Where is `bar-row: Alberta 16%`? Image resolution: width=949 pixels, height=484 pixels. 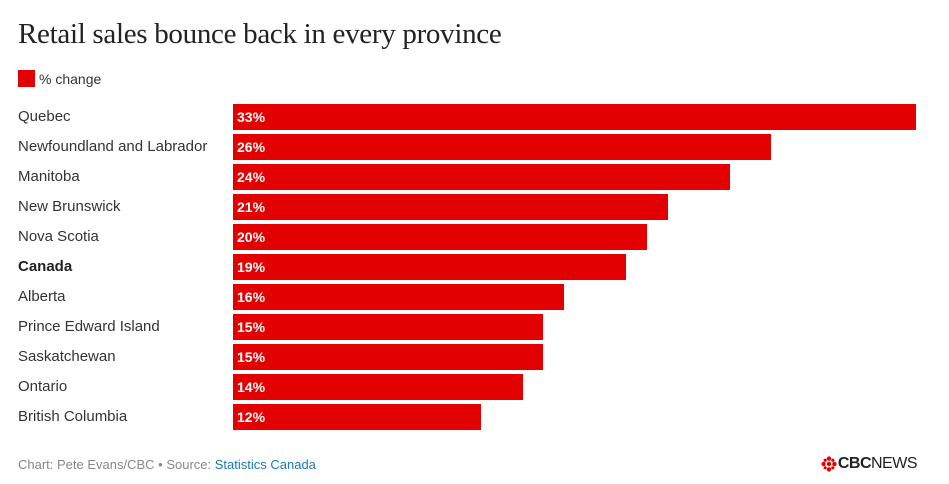
bar-row: Alberta 16% is located at coordinates (468, 297).